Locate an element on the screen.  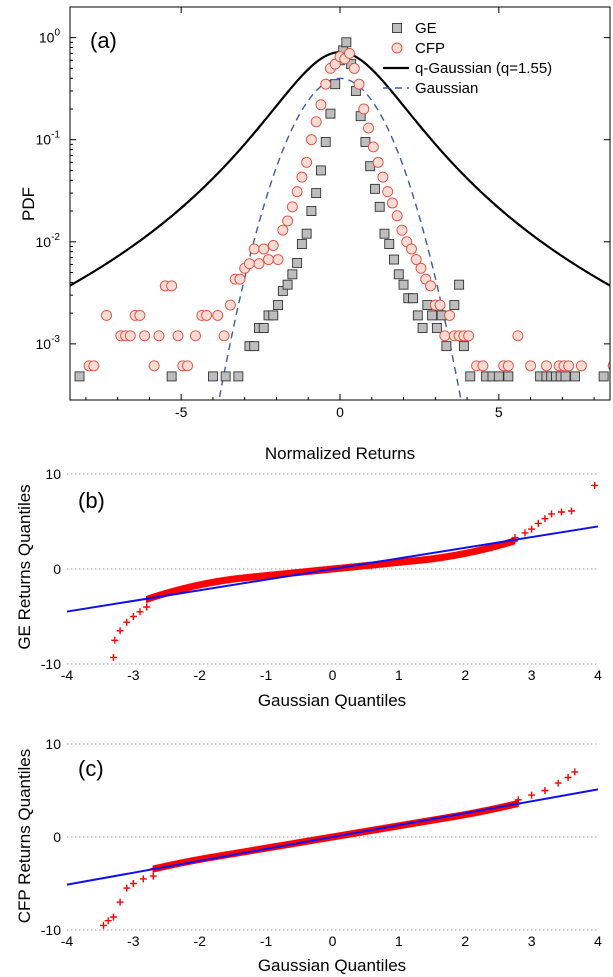
y-tick-label: 10⁻² is located at coordinates (48, 241).